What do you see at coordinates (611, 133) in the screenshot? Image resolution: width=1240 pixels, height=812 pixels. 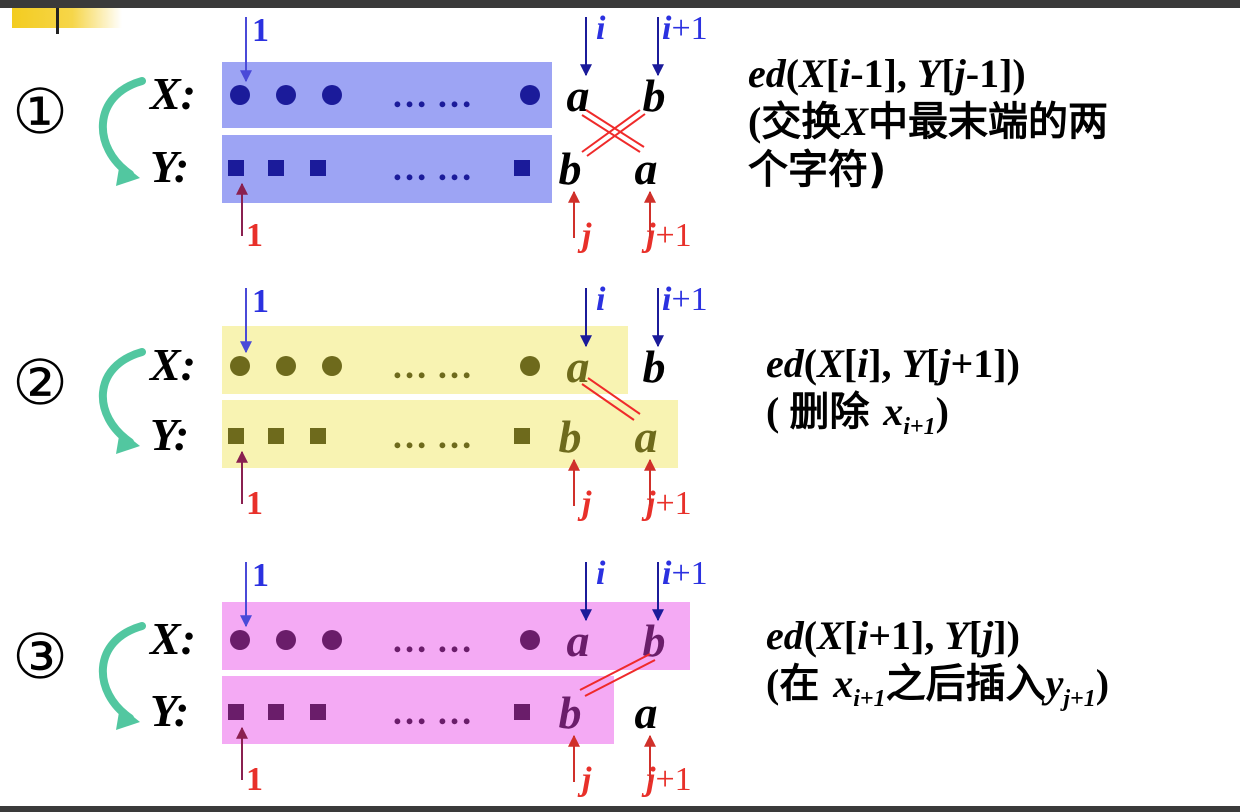 I see `case1-cross-line-a1` at bounding box center [611, 133].